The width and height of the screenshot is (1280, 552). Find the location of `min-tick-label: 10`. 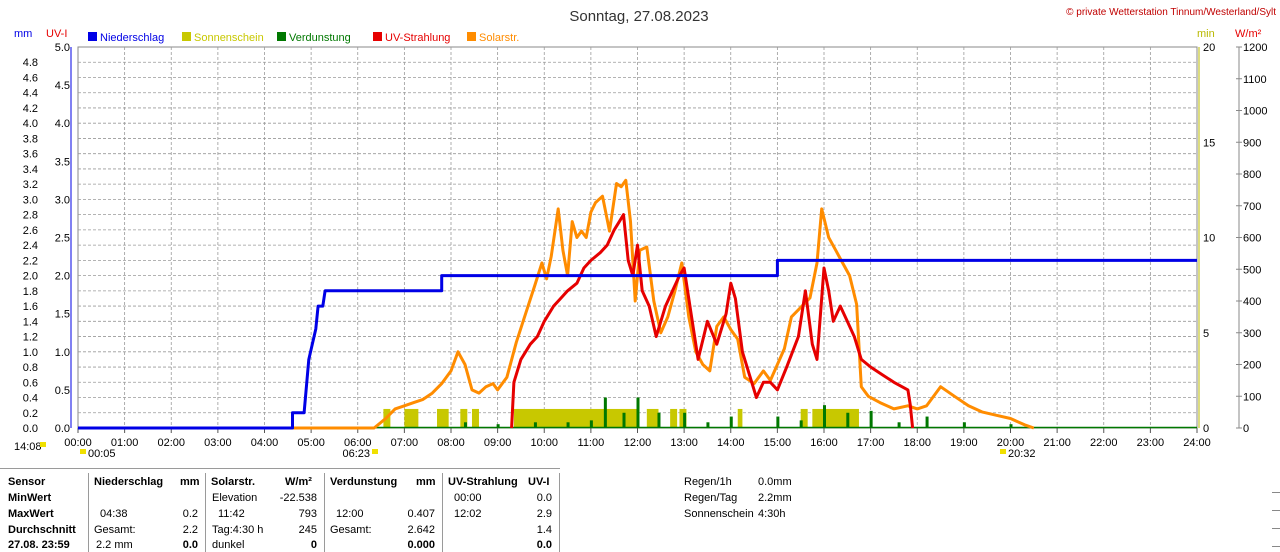

min-tick-label: 10 is located at coordinates (1209, 239).